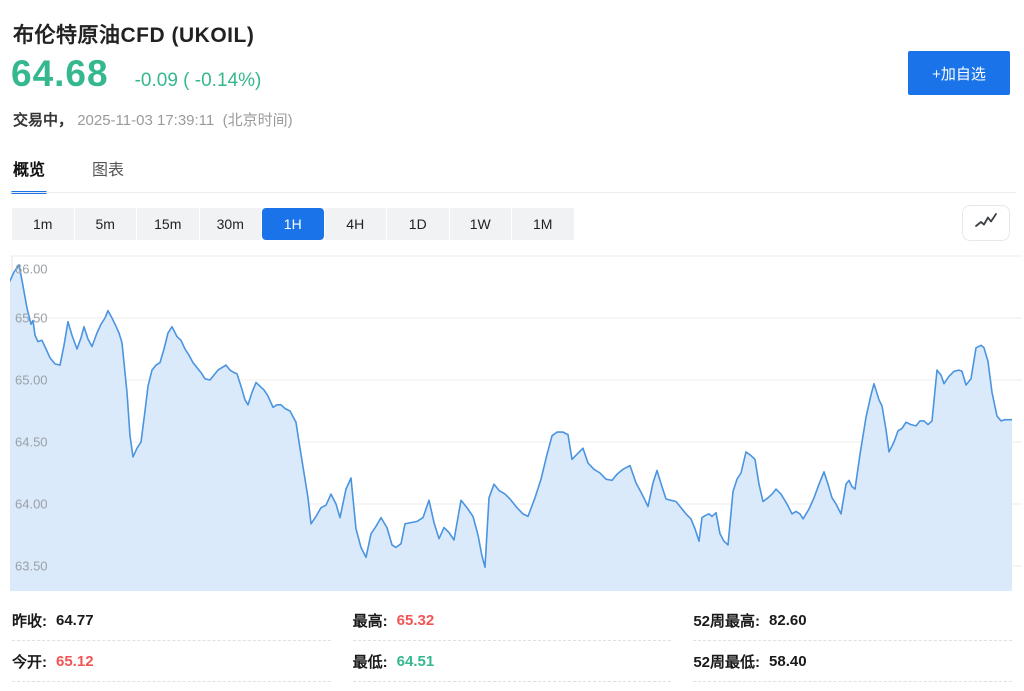 The height and width of the screenshot is (691, 1024). What do you see at coordinates (43, 120) in the screenshot?
I see `trading-status: 交易中，` at bounding box center [43, 120].